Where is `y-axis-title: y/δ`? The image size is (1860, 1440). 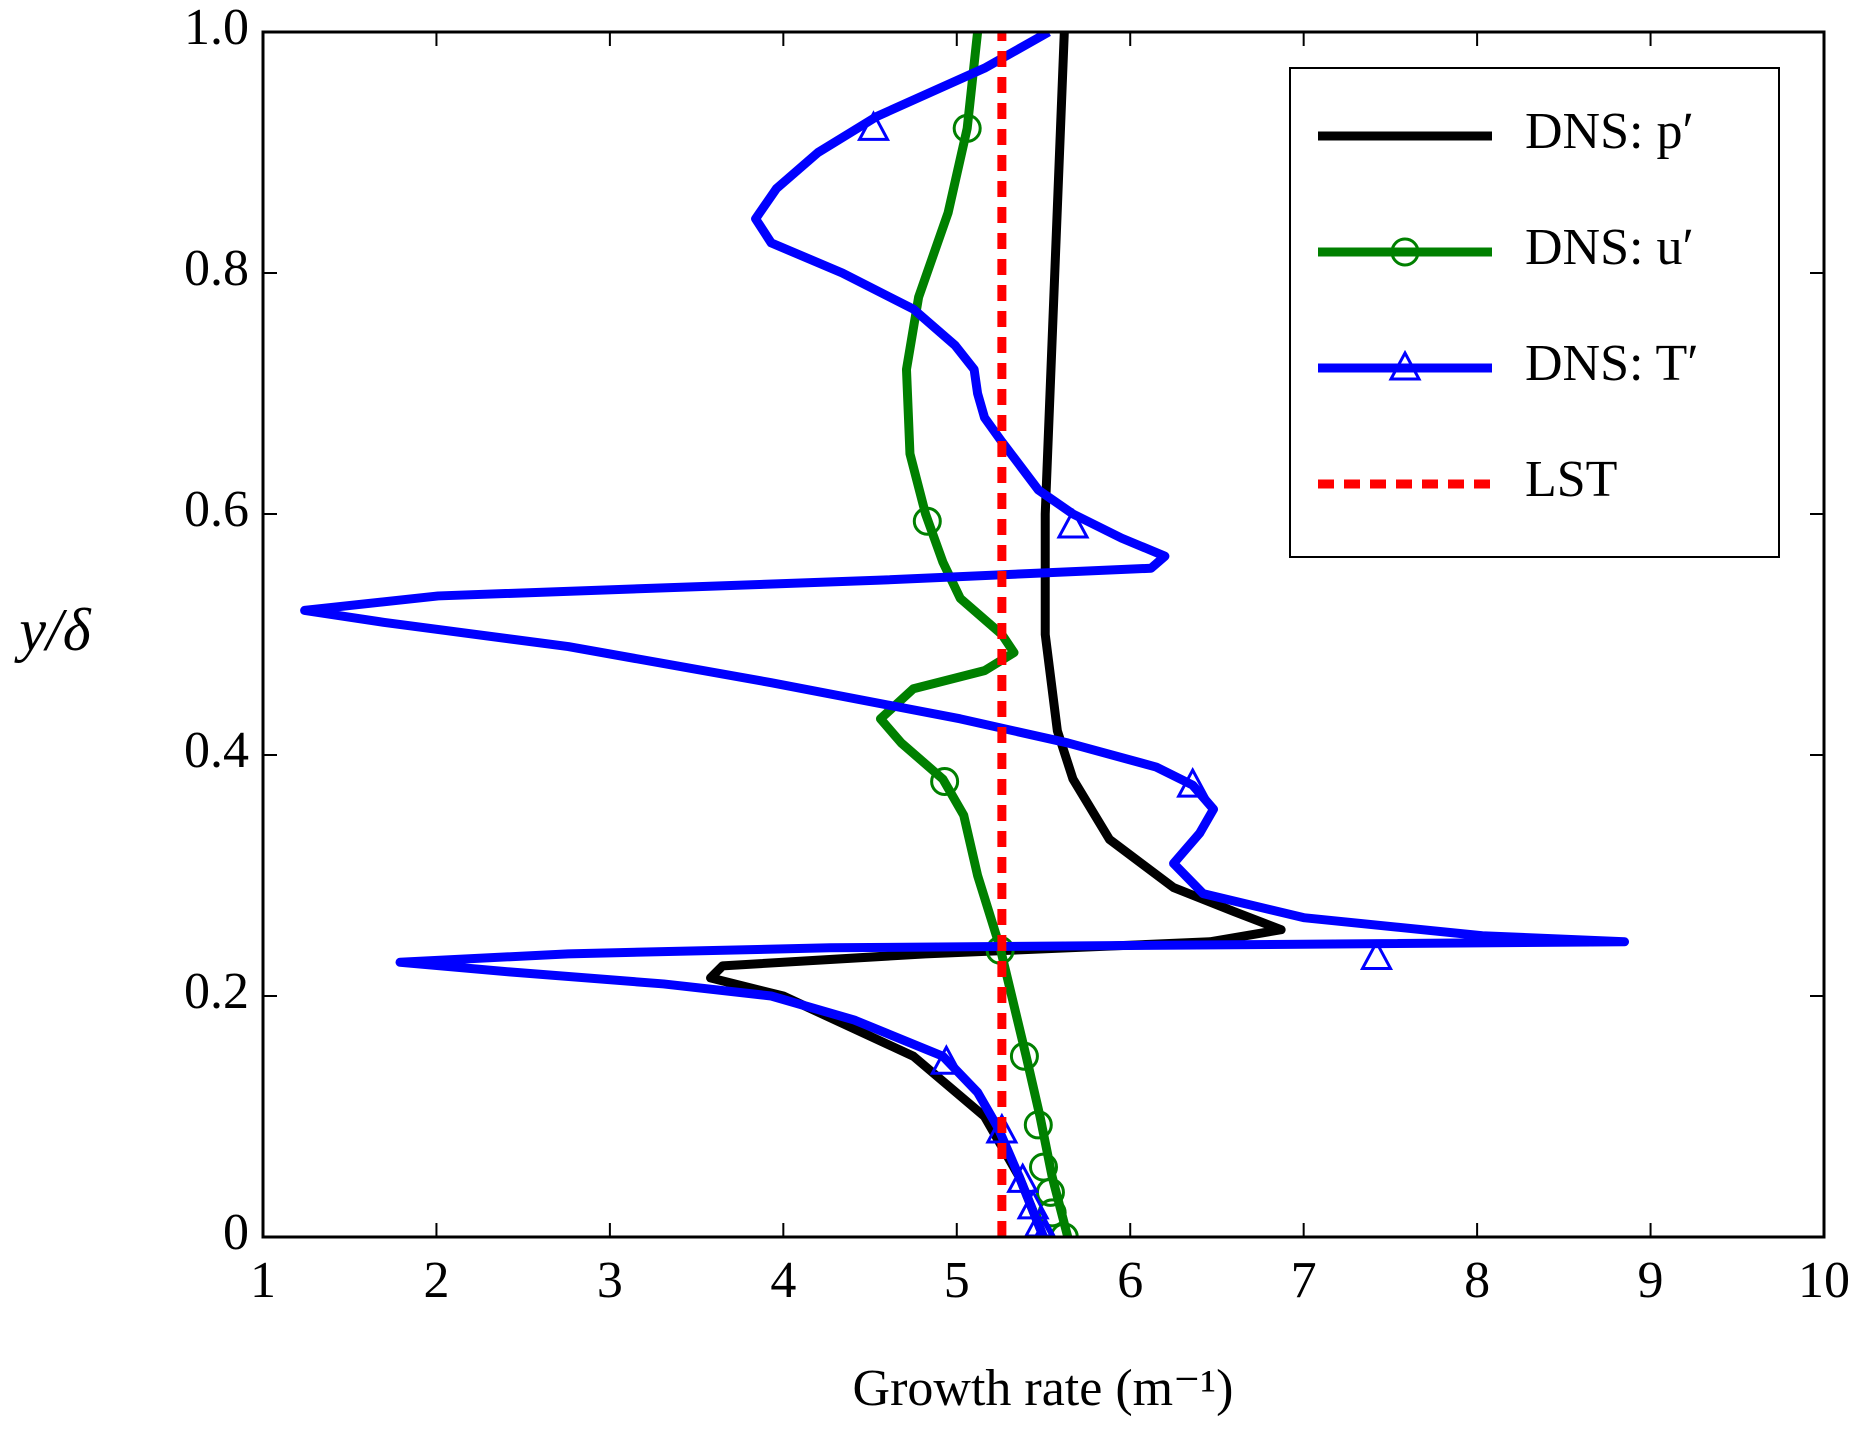 y-axis-title: y/δ is located at coordinates (52, 630).